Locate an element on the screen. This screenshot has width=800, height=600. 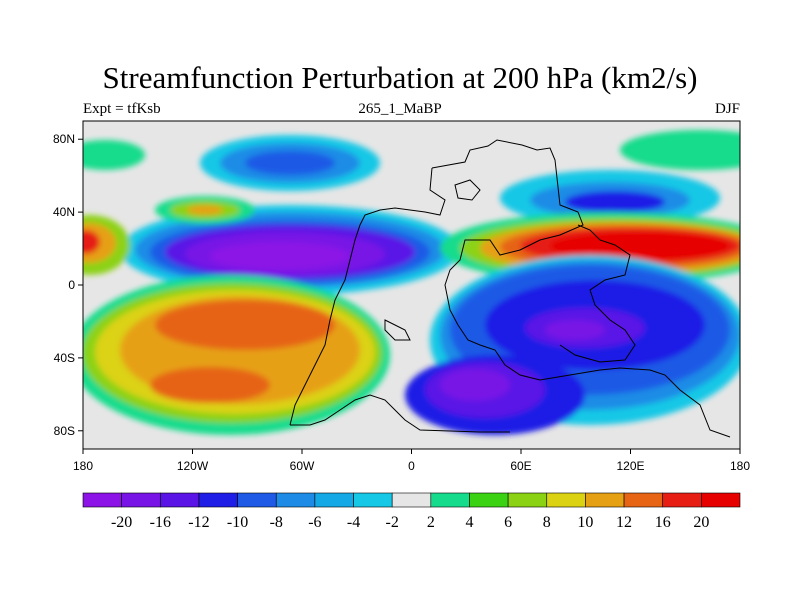
colorbar-label: -4 is located at coordinates (353, 522).